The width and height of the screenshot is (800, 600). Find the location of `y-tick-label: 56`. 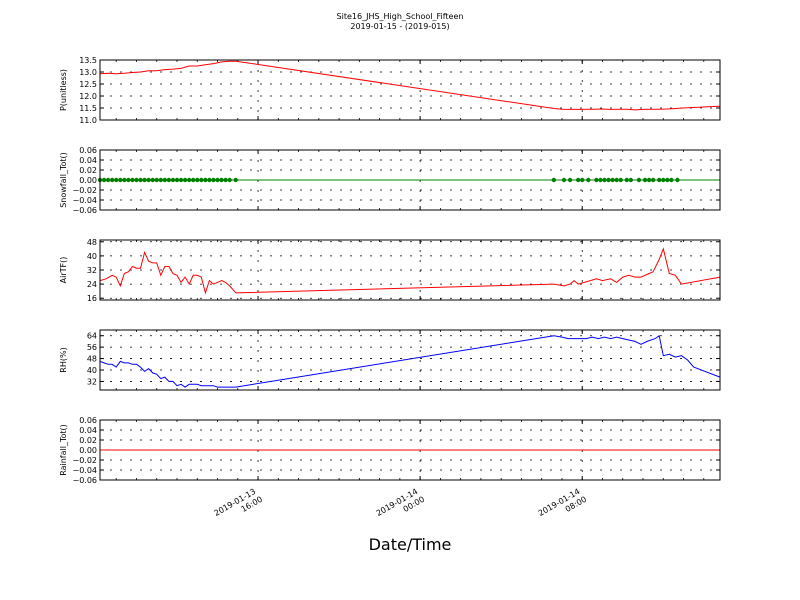

y-tick-label: 56 is located at coordinates (92, 347).